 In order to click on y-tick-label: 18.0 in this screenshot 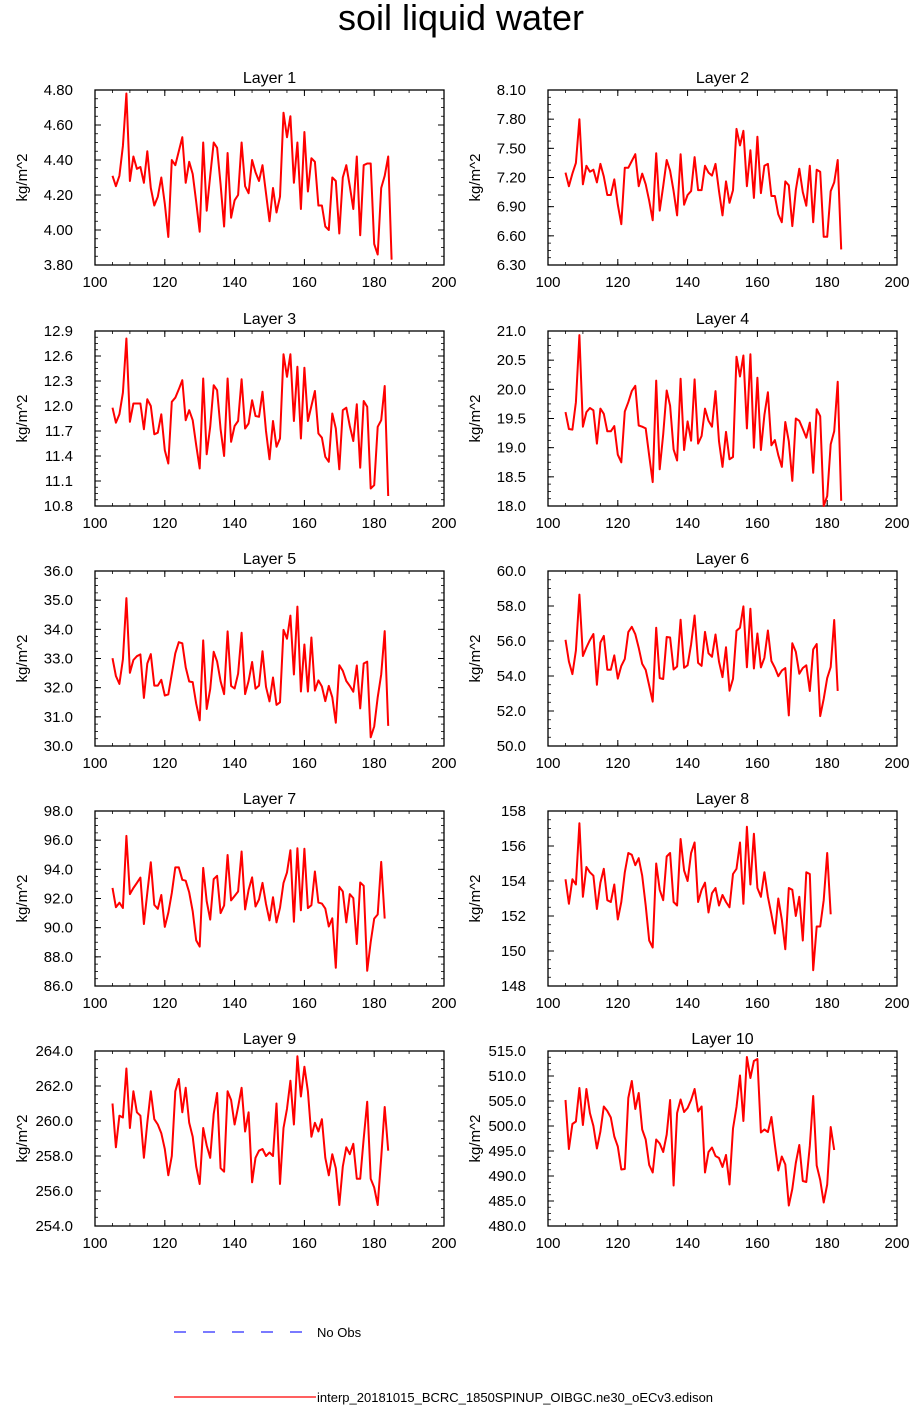, I will do `click(511, 506)`.